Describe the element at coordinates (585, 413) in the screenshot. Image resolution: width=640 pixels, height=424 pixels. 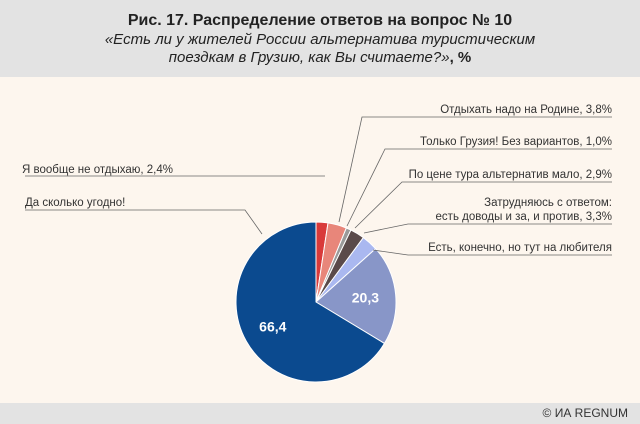
I see `source-credit: © ИА REGNUM` at that location.